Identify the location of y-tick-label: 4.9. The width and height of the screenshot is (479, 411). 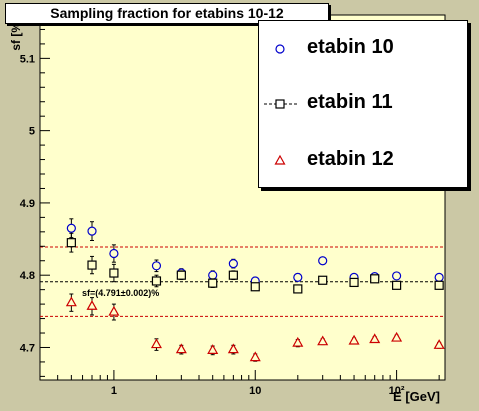
(27, 204).